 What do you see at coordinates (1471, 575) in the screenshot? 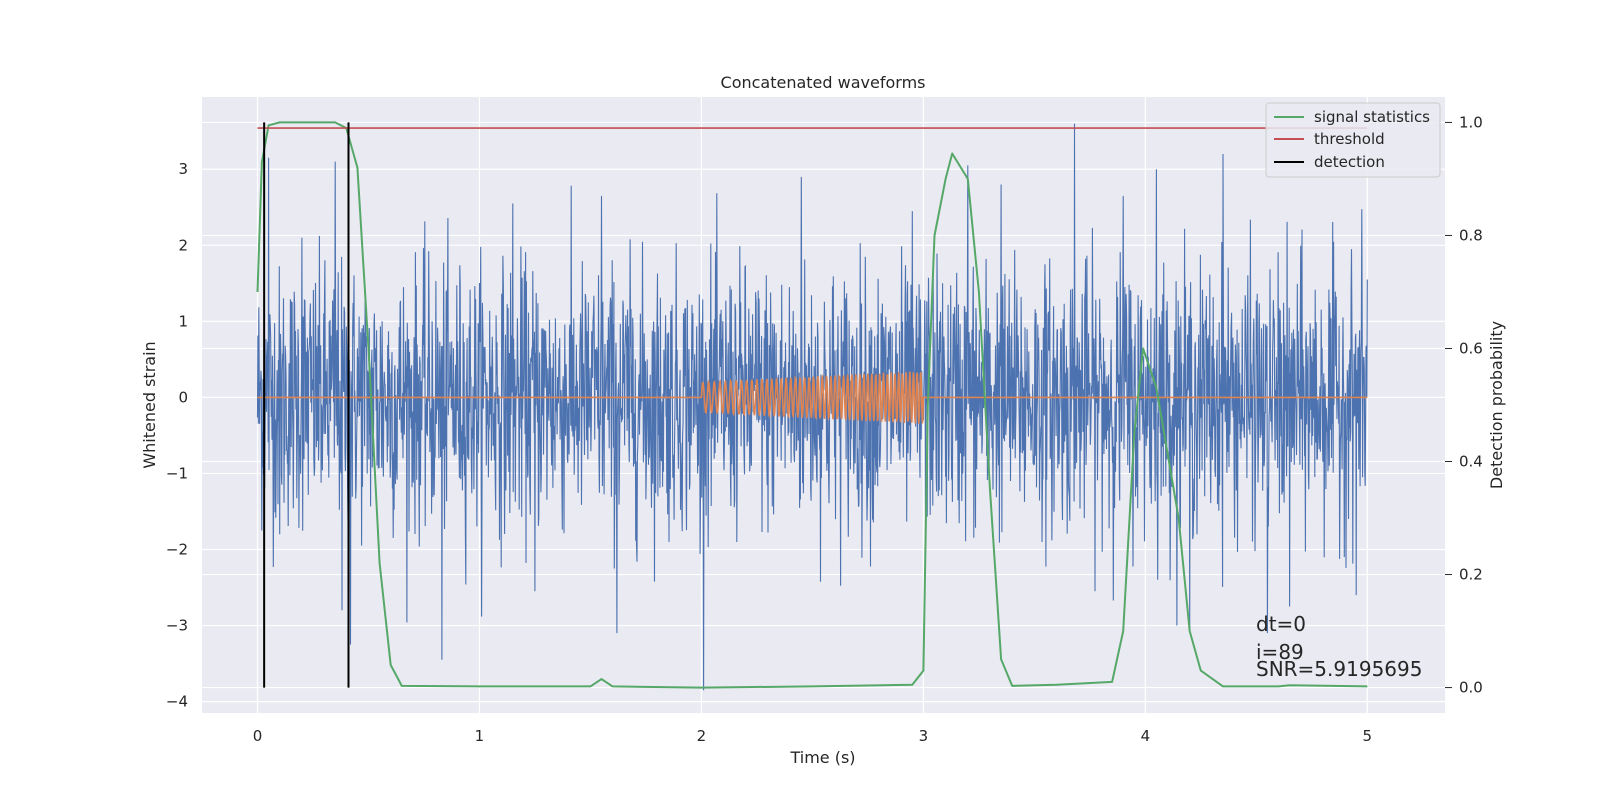
I see `y2-tick-label: 0.2` at bounding box center [1471, 575].